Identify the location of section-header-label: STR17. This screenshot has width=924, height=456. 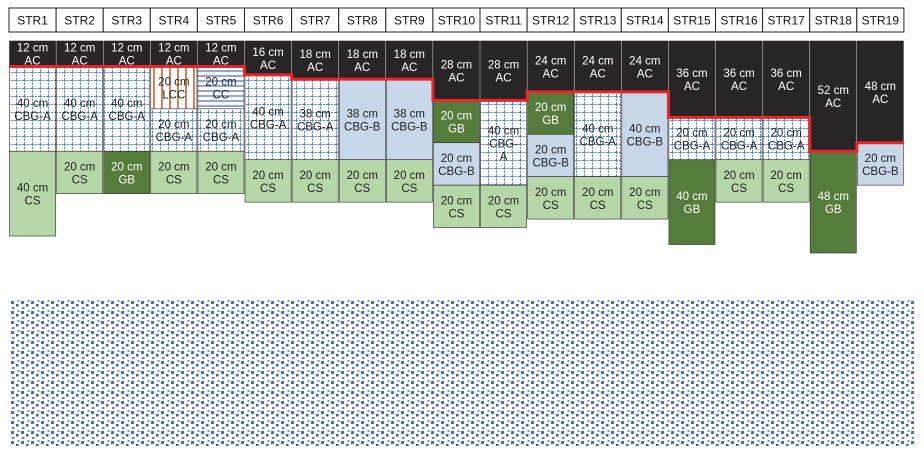
(786, 21).